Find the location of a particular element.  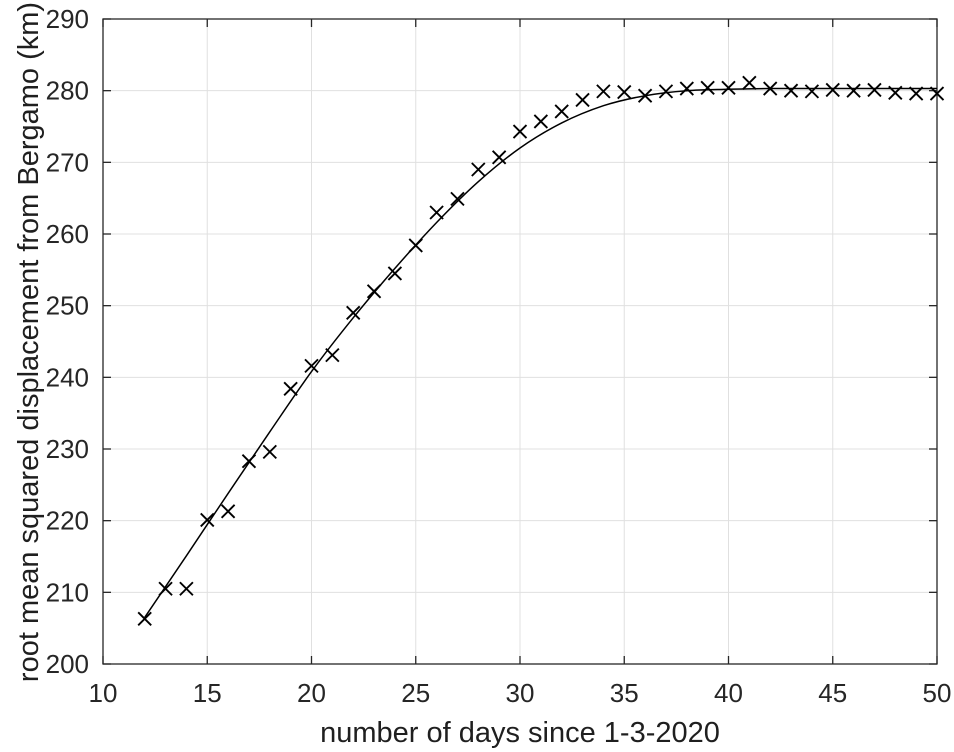

x-tick-label: 30 is located at coordinates (520, 693).